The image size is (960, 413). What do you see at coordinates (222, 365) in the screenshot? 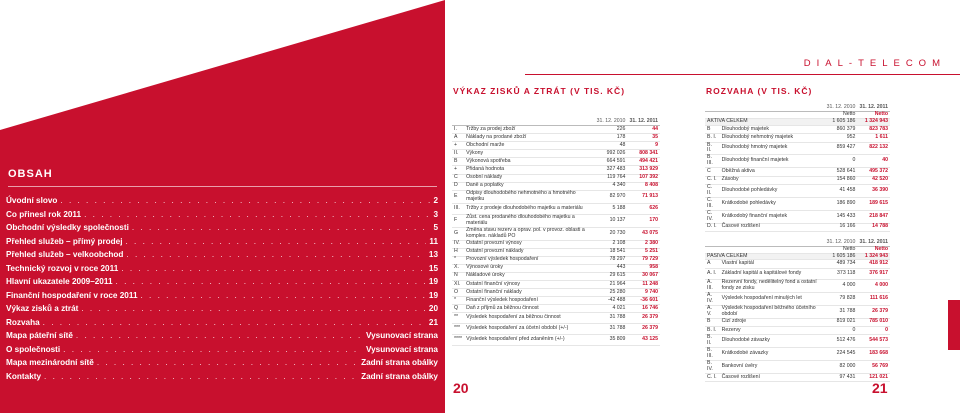
I see `toc-item: Mapa mezinárodní sítě Zadní strana obálky` at bounding box center [222, 365].